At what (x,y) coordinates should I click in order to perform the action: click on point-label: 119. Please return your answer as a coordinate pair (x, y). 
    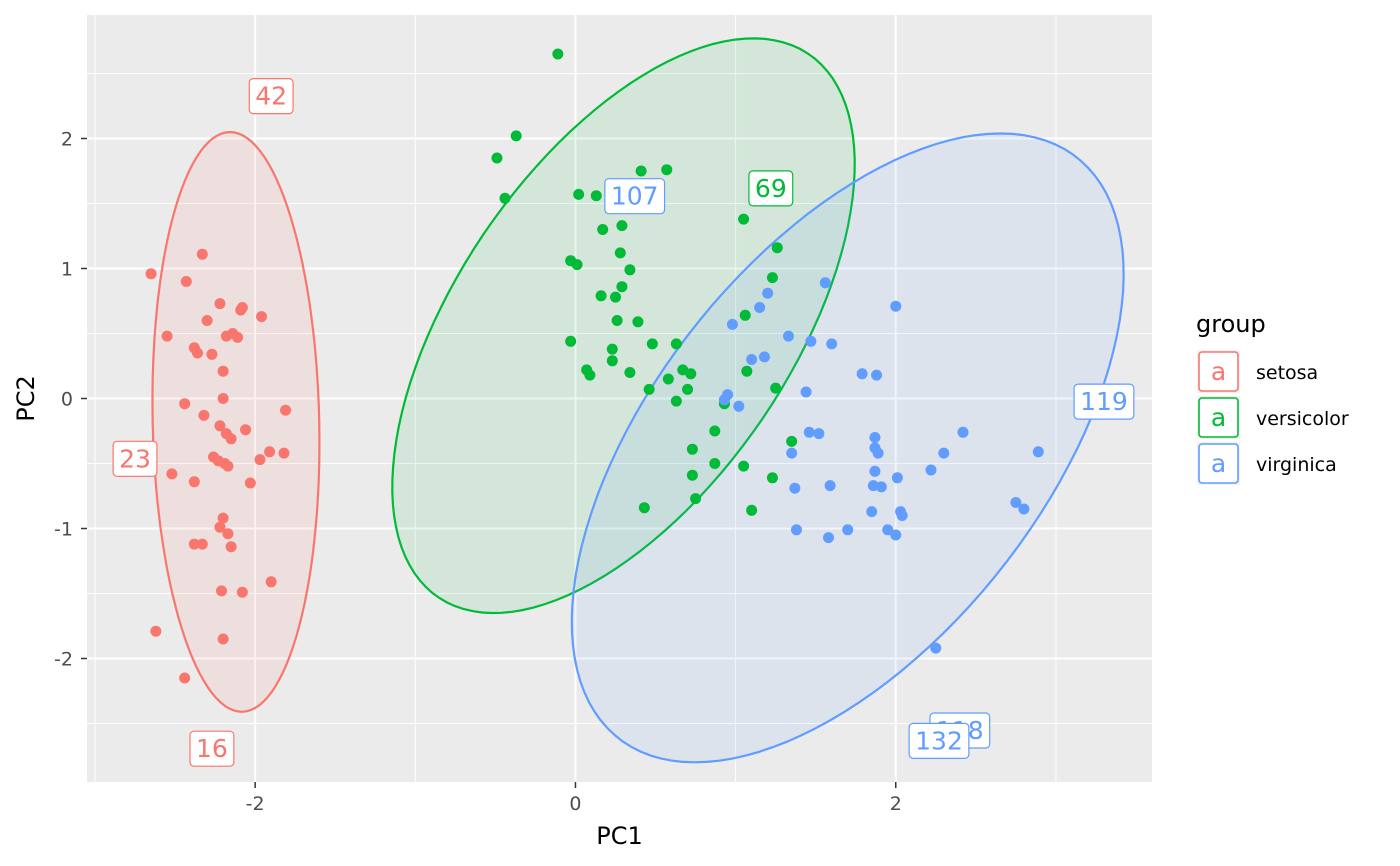
    Looking at the image, I should click on (1104, 401).